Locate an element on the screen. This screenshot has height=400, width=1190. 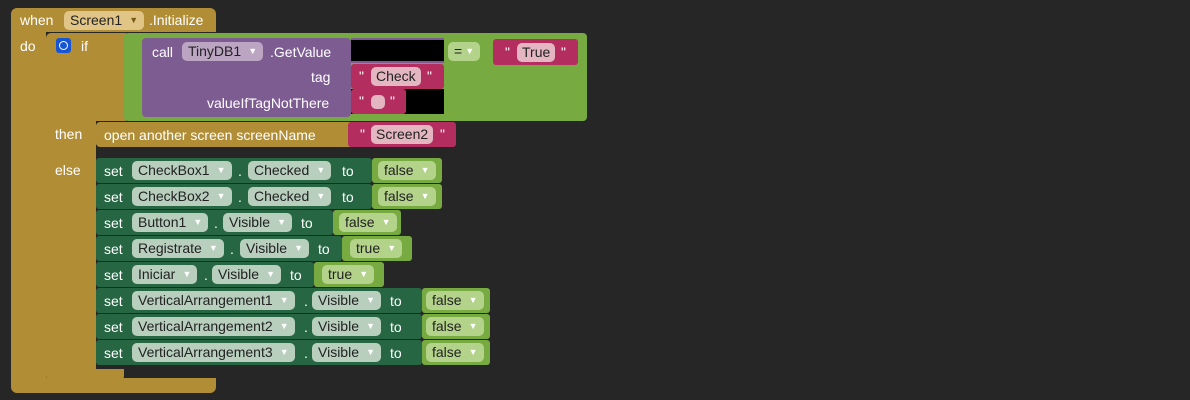
component-dropdown: VerticalArrangement3 ▼ is located at coordinates (213, 352).